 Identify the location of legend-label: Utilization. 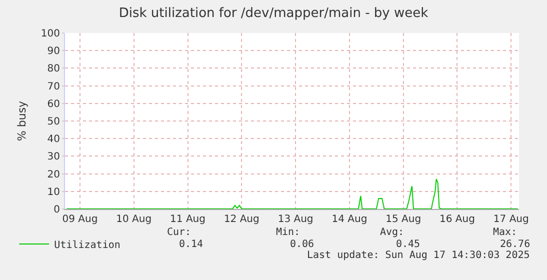
(87, 245).